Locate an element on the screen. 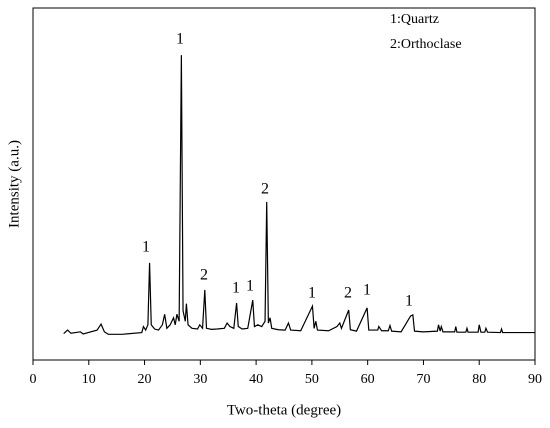 This screenshot has height=428, width=550. x-axis-label: Two-theta (degree) is located at coordinates (284, 410).